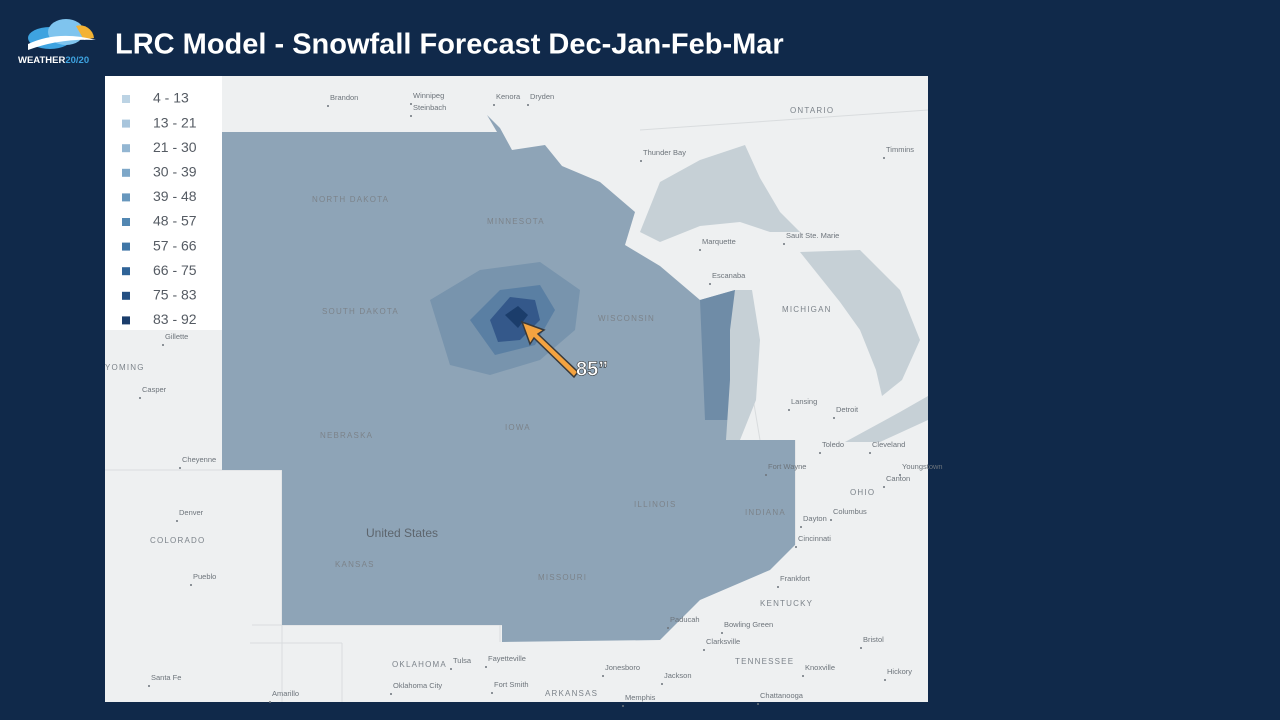 This screenshot has width=1280, height=720. I want to click on lake-erie, so click(886, 419).